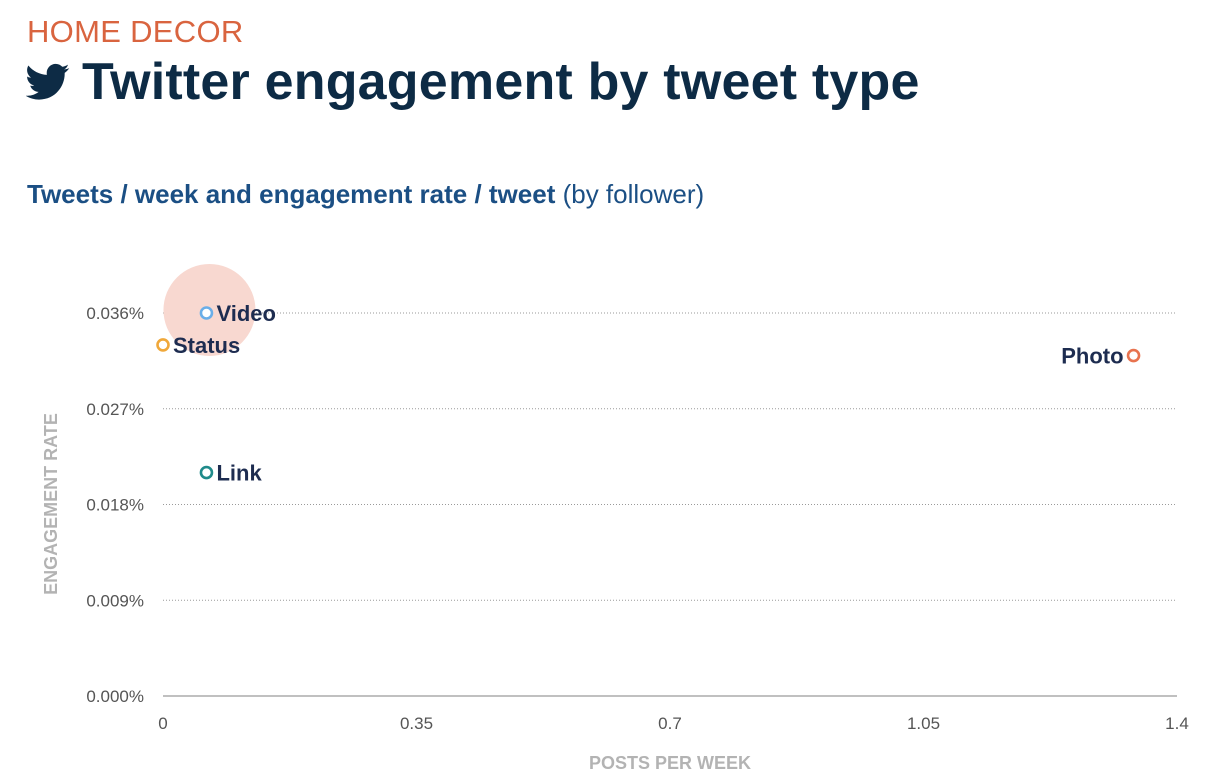  What do you see at coordinates (162, 723) in the screenshot?
I see `x-tick-label: 0` at bounding box center [162, 723].